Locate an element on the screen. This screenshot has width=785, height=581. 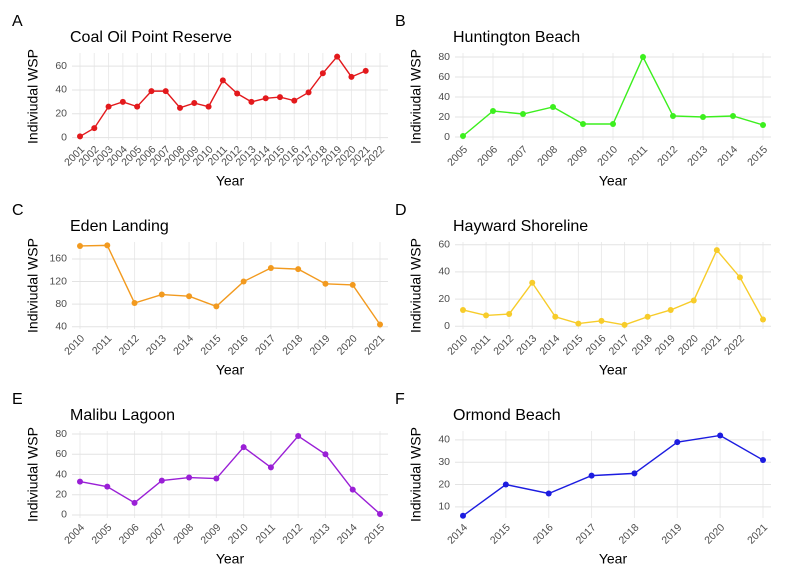
chart-title: Coal Oil Point Reserve is located at coordinates (151, 37).